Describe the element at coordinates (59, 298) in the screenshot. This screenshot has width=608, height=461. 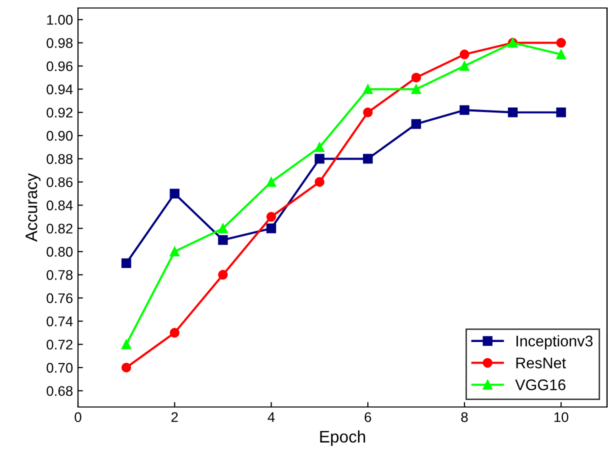
I see `y-tick-label: 0.76` at that location.